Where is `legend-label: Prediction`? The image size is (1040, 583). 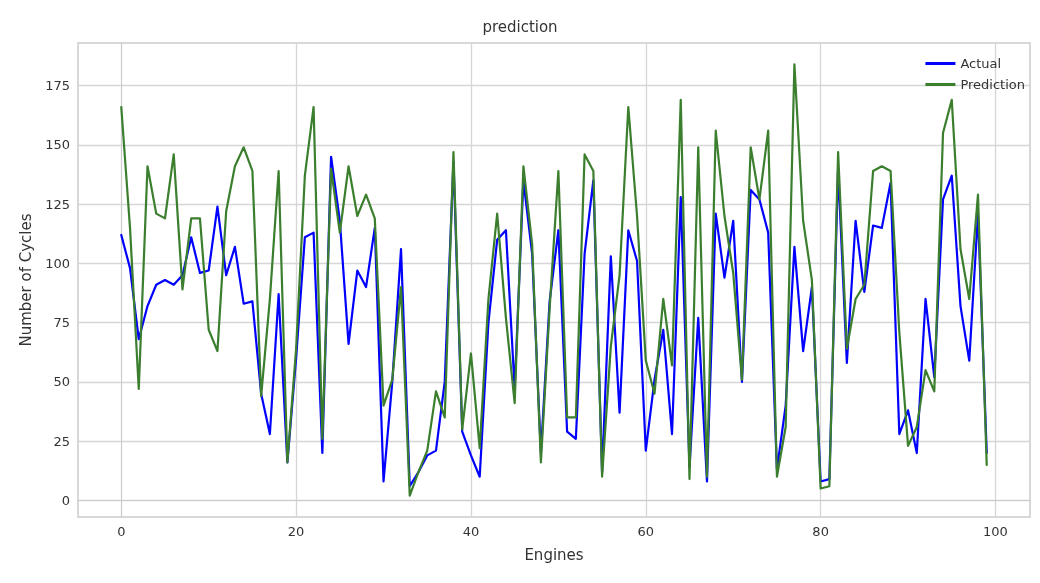
legend-label: Prediction is located at coordinates (993, 84).